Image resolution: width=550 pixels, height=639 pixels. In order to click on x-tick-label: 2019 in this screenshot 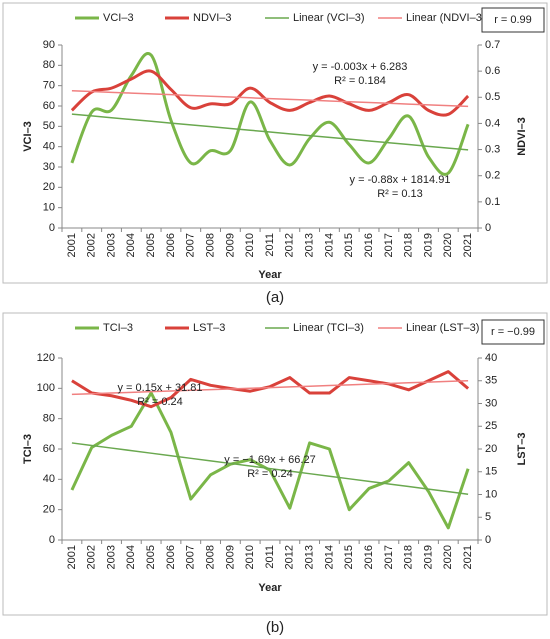, I will do `click(428, 245)`.